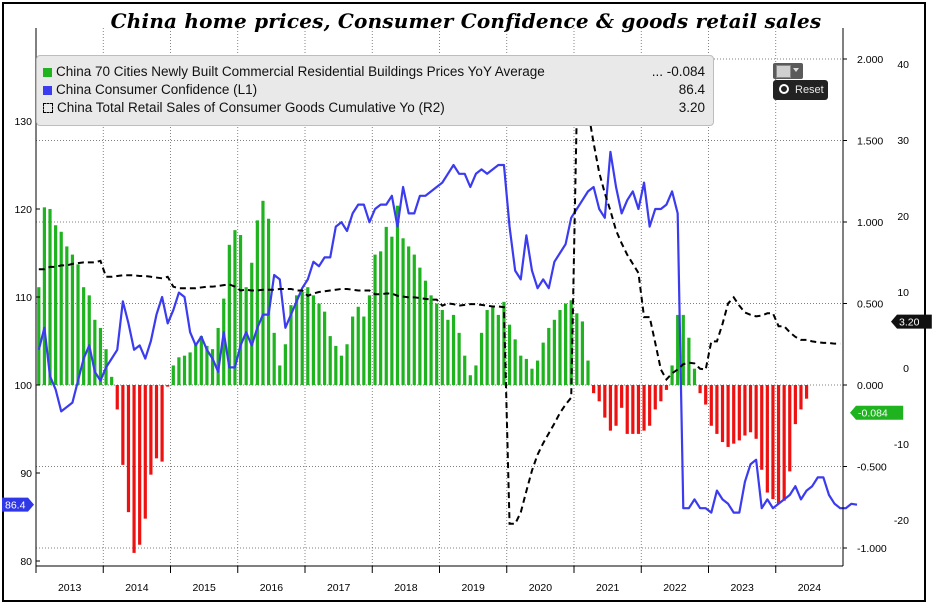  Describe the element at coordinates (70, 588) in the screenshot. I see `tick-label-x: 2013` at that location.